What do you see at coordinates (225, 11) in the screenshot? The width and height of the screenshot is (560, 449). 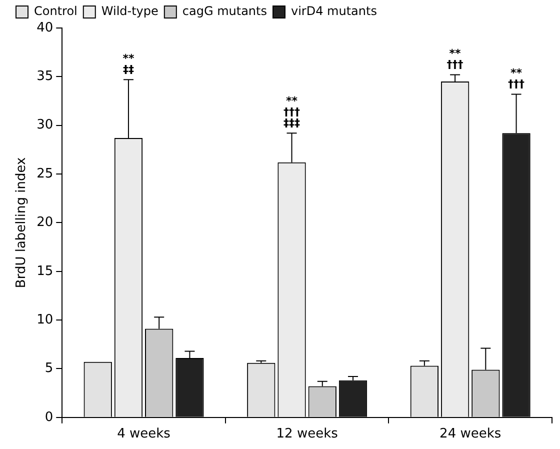 I see `legend-label: cagG mutants` at bounding box center [225, 11].